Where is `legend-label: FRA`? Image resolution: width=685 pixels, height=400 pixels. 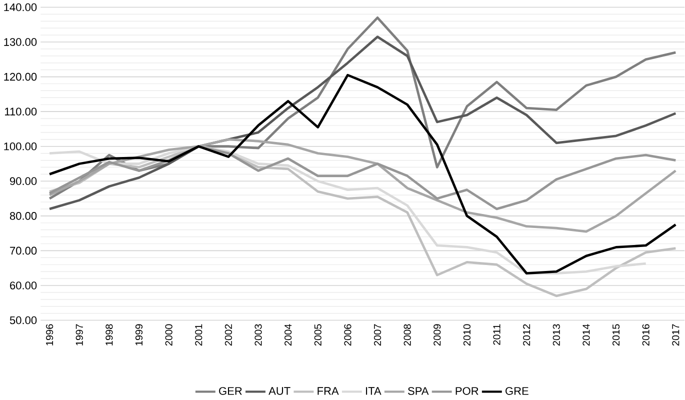 legend-label: FRA is located at coordinates (328, 391).